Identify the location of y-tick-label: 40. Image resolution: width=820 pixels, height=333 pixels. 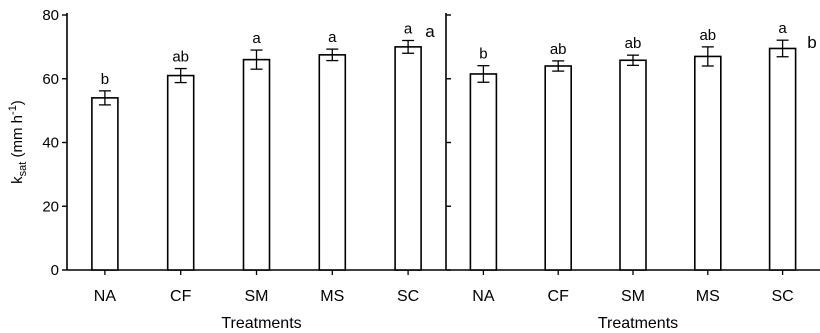
(50, 143).